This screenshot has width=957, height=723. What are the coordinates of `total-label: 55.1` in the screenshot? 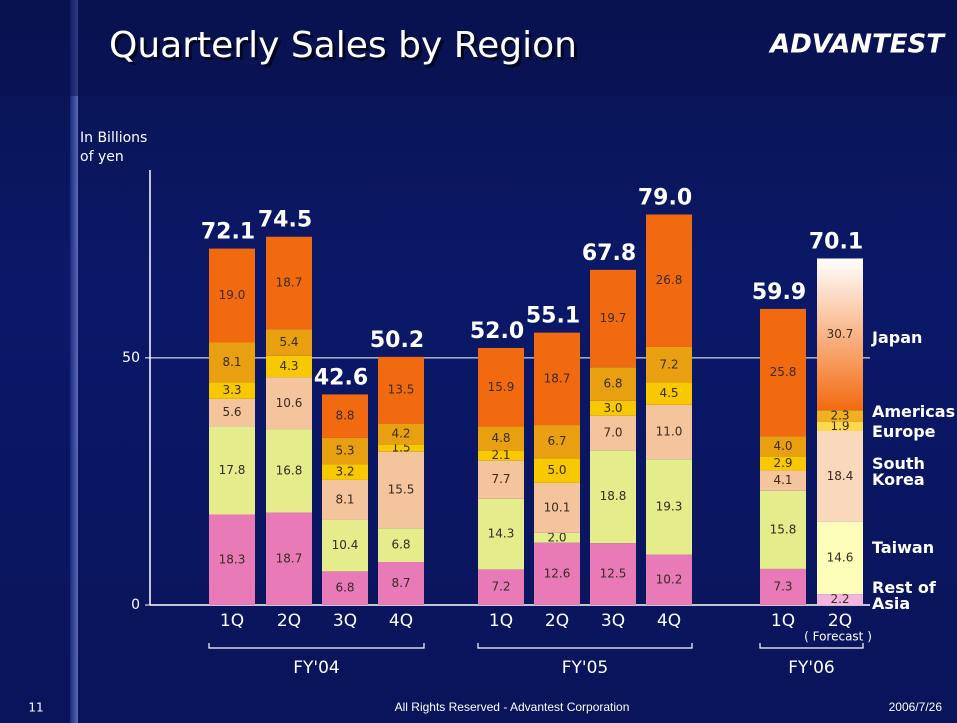 It's located at (553, 316).